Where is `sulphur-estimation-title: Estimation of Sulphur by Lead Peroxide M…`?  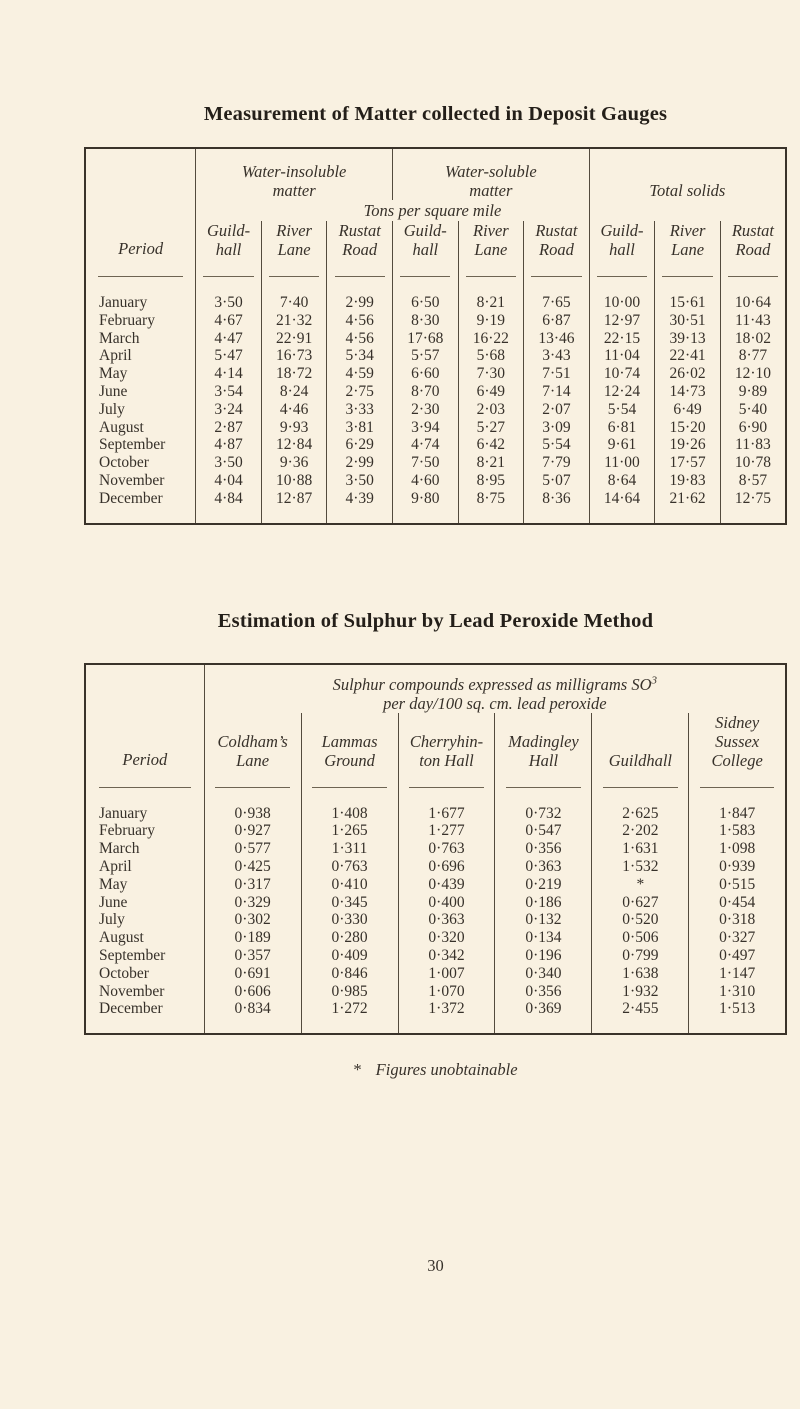 sulphur-estimation-title: Estimation of Sulphur by Lead Peroxide M… is located at coordinates (435, 620).